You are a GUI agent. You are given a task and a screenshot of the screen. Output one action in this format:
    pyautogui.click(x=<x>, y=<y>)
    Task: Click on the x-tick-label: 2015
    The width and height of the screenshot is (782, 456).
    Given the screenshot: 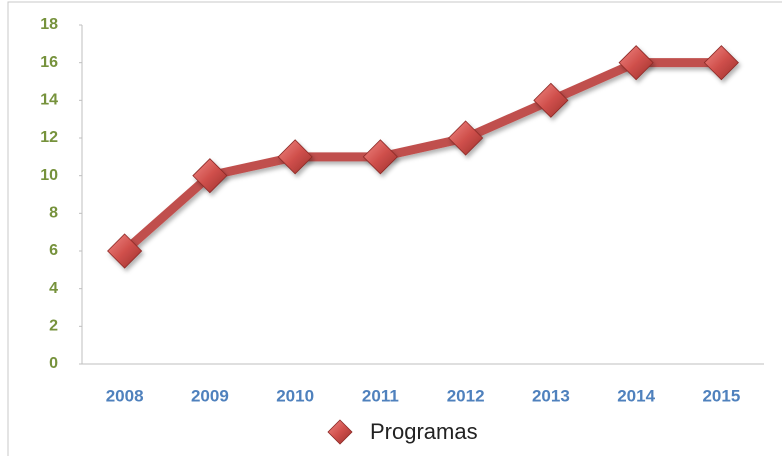 What is the action you would take?
    pyautogui.click(x=721, y=395)
    